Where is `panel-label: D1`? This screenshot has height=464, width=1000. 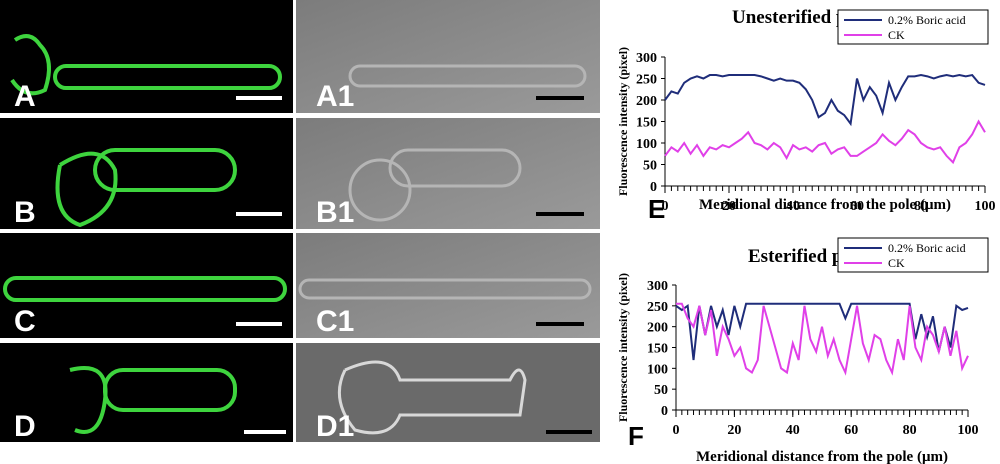 panel-label: D1 is located at coordinates (335, 426).